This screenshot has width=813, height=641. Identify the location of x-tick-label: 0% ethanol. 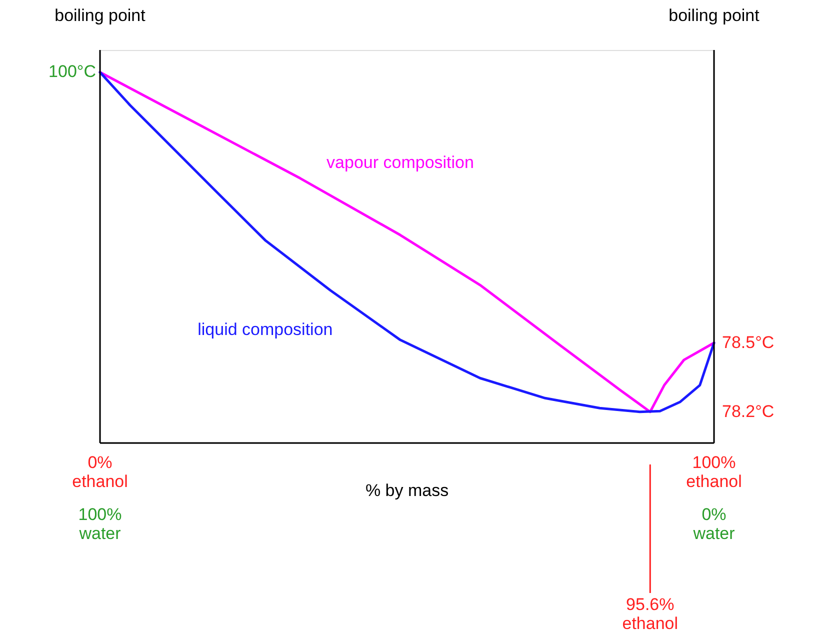
(100, 472).